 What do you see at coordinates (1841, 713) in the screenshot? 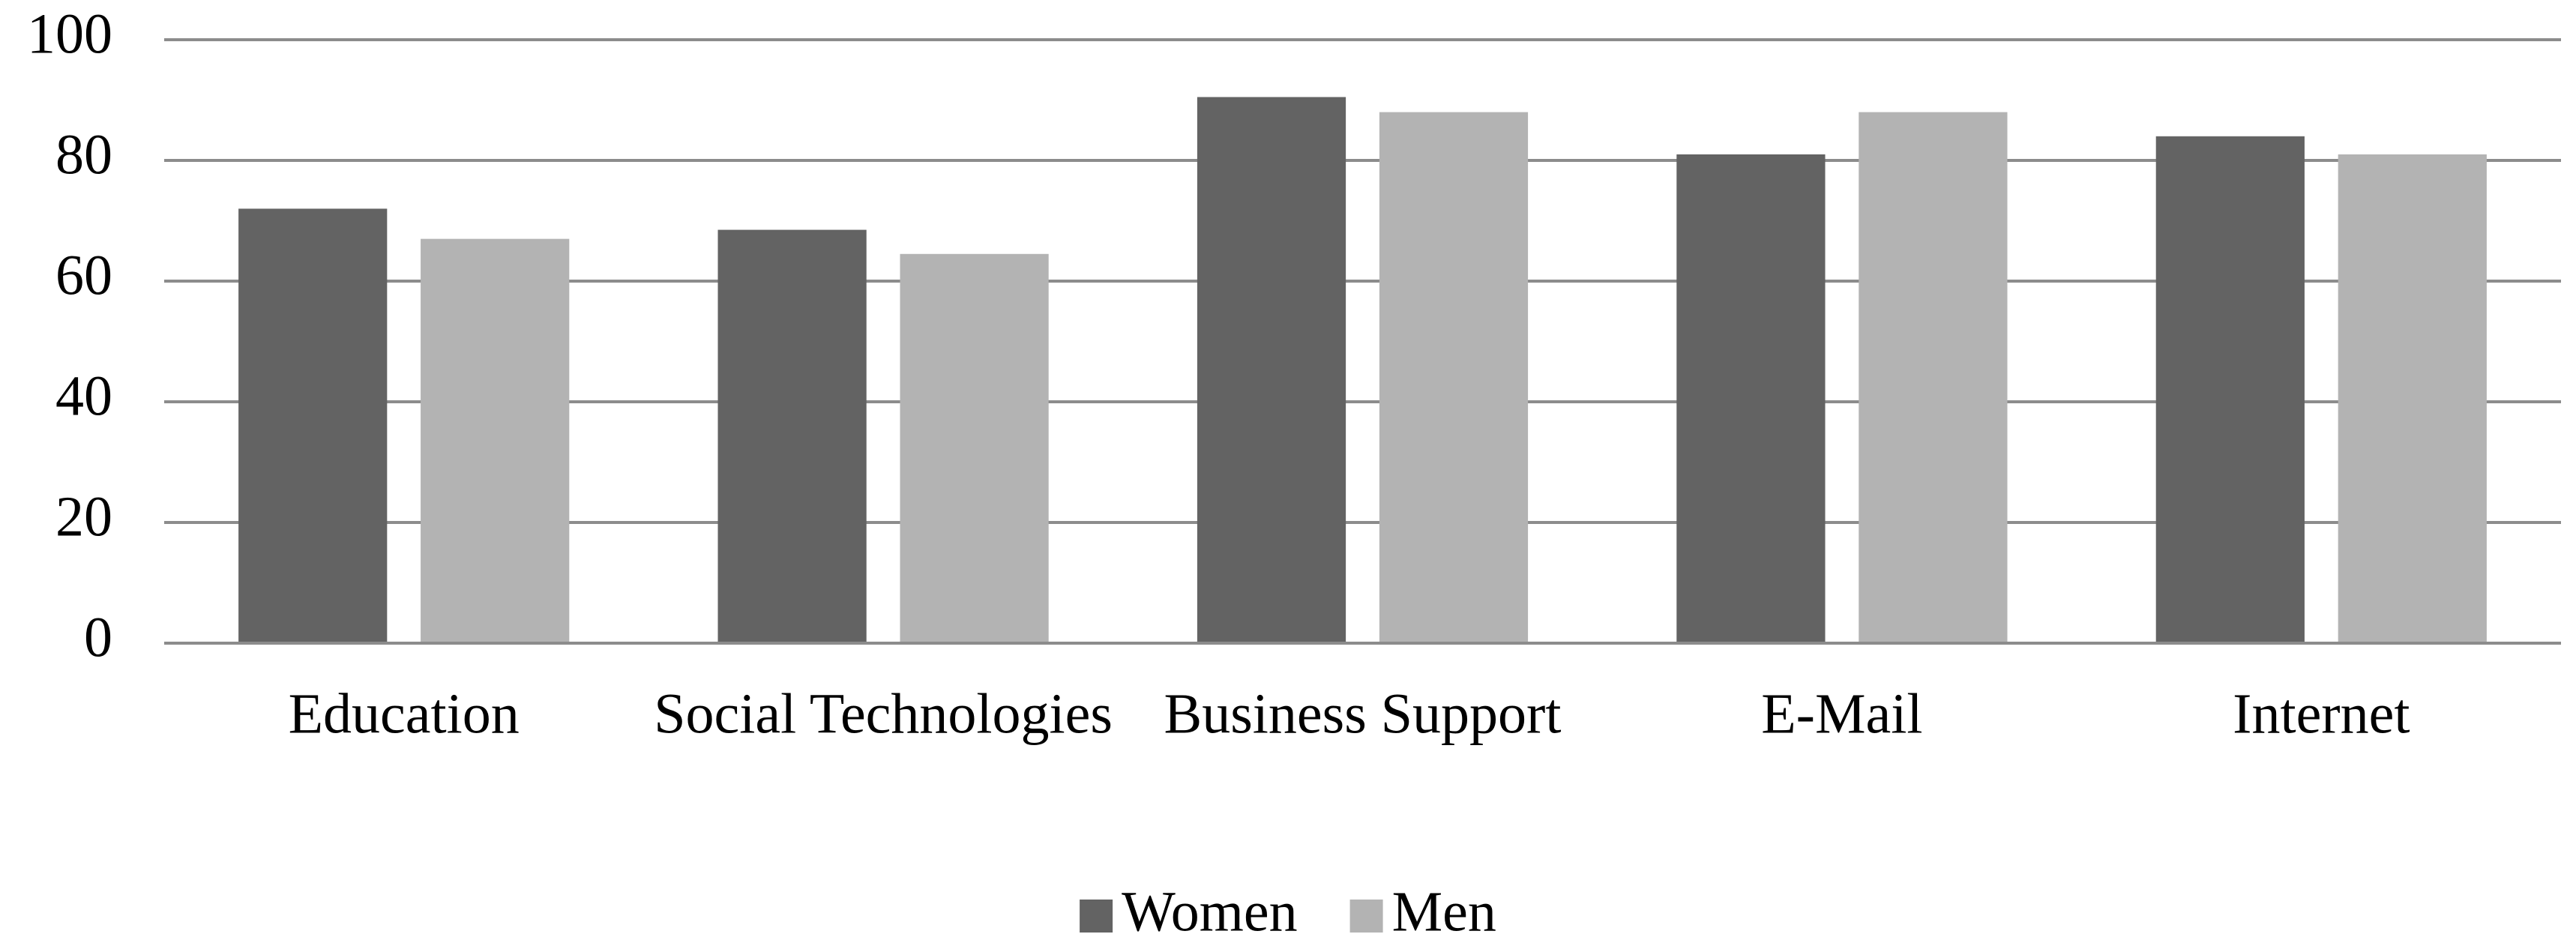
I see `x-tick-label: E-Mail` at bounding box center [1841, 713].